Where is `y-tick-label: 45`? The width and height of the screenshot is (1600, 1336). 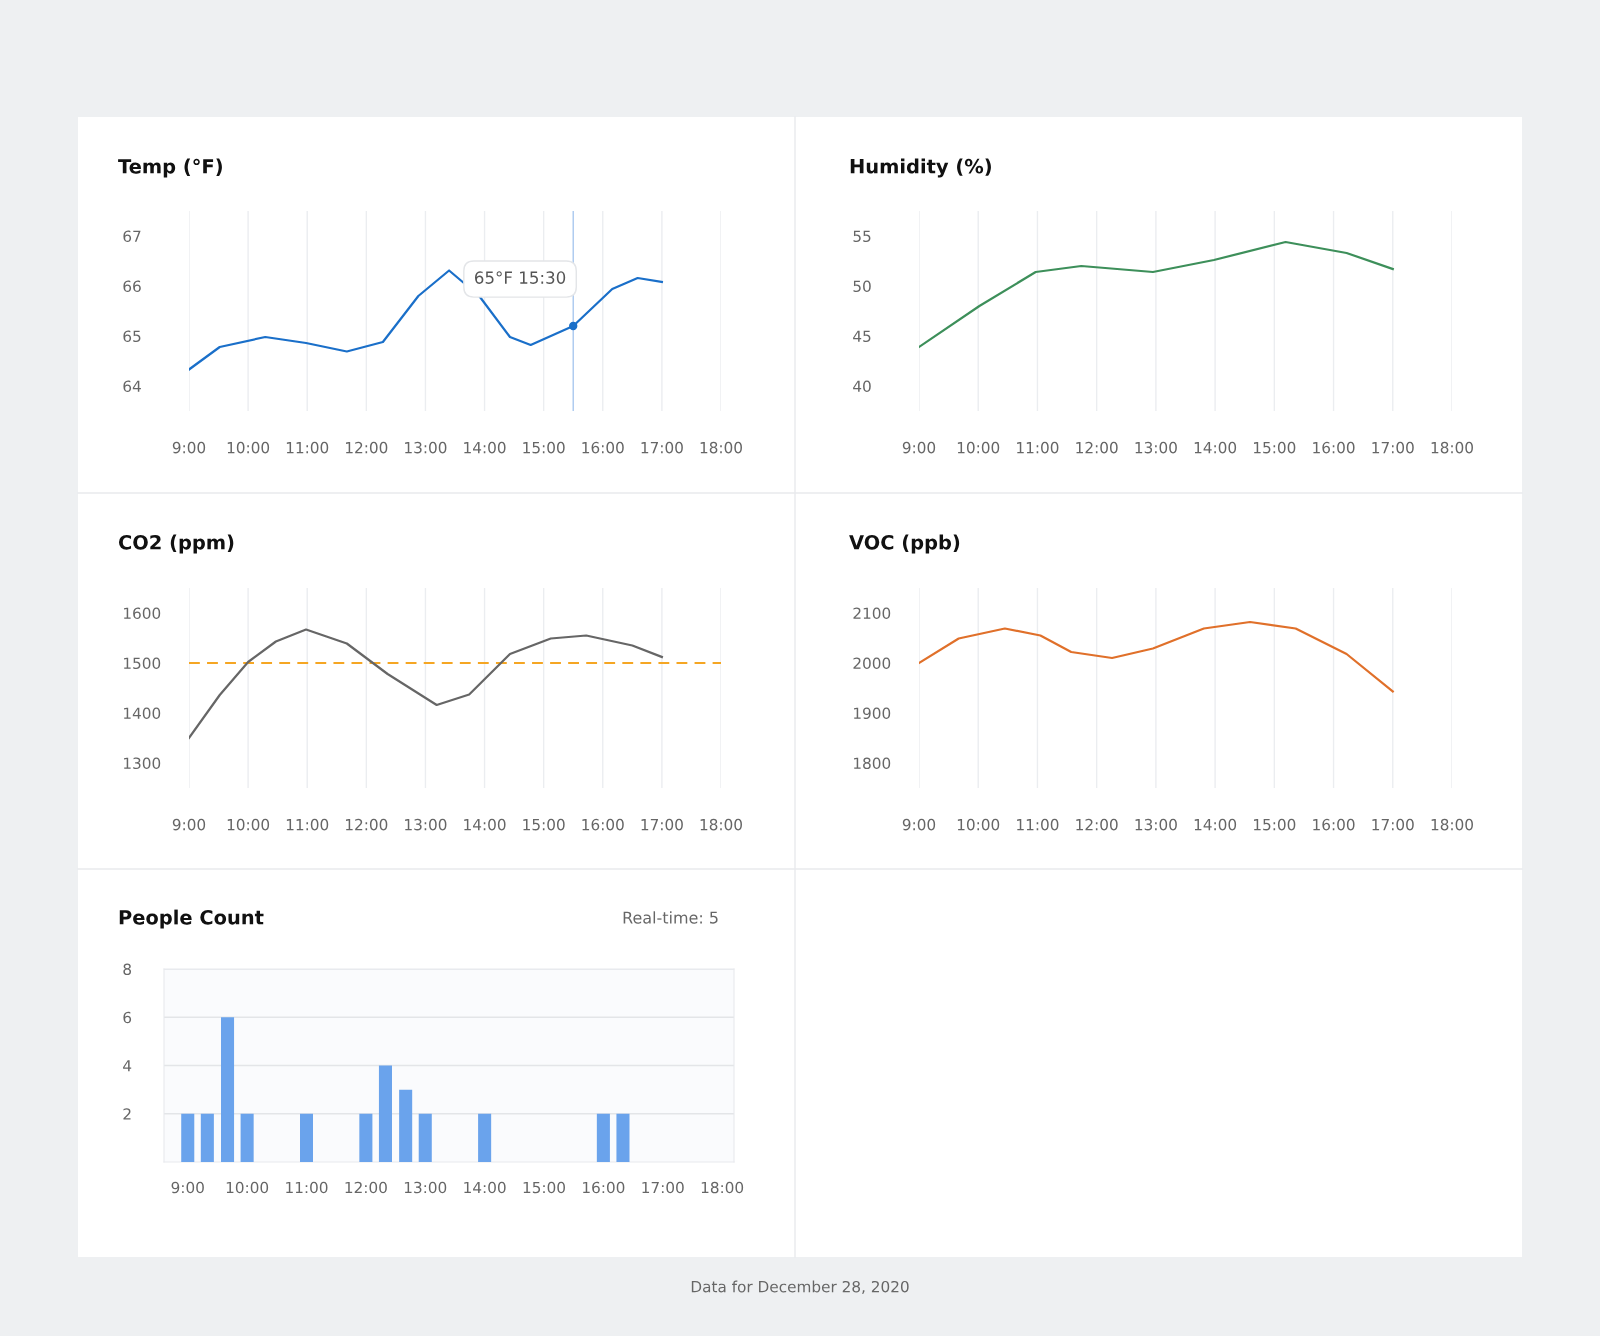 y-tick-label: 45 is located at coordinates (862, 336).